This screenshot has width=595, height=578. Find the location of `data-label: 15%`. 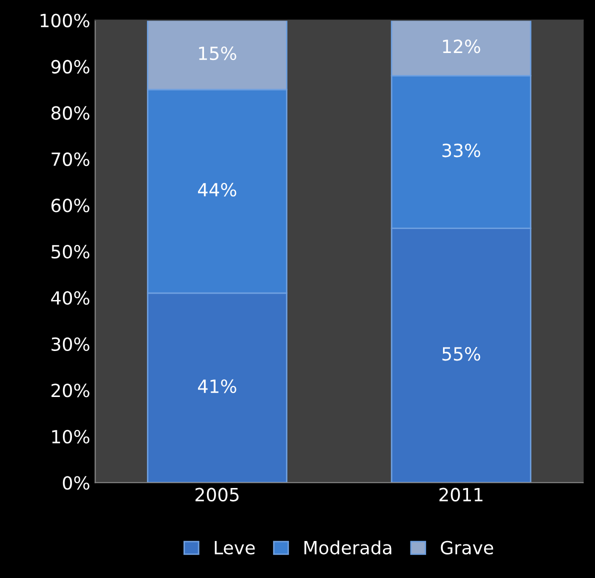

data-label: 15% is located at coordinates (217, 53).